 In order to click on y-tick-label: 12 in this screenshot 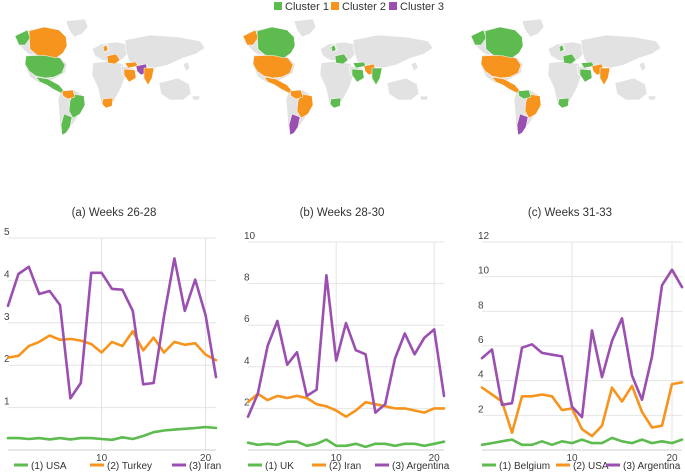, I will do `click(484, 236)`.